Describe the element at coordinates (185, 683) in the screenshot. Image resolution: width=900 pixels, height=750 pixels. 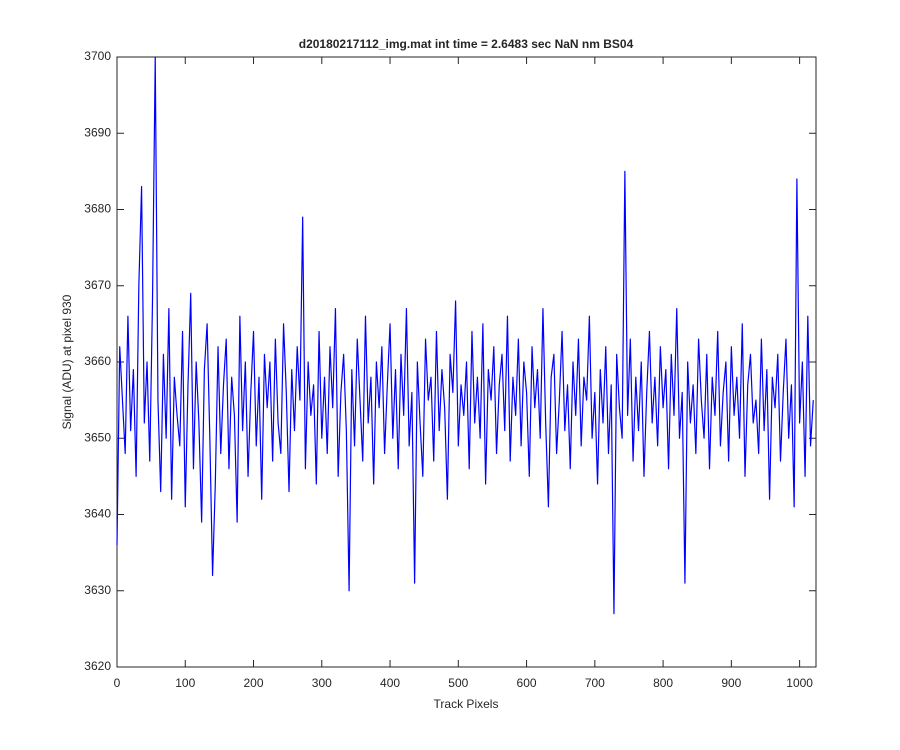
I see `x-tick-label: 100` at that location.